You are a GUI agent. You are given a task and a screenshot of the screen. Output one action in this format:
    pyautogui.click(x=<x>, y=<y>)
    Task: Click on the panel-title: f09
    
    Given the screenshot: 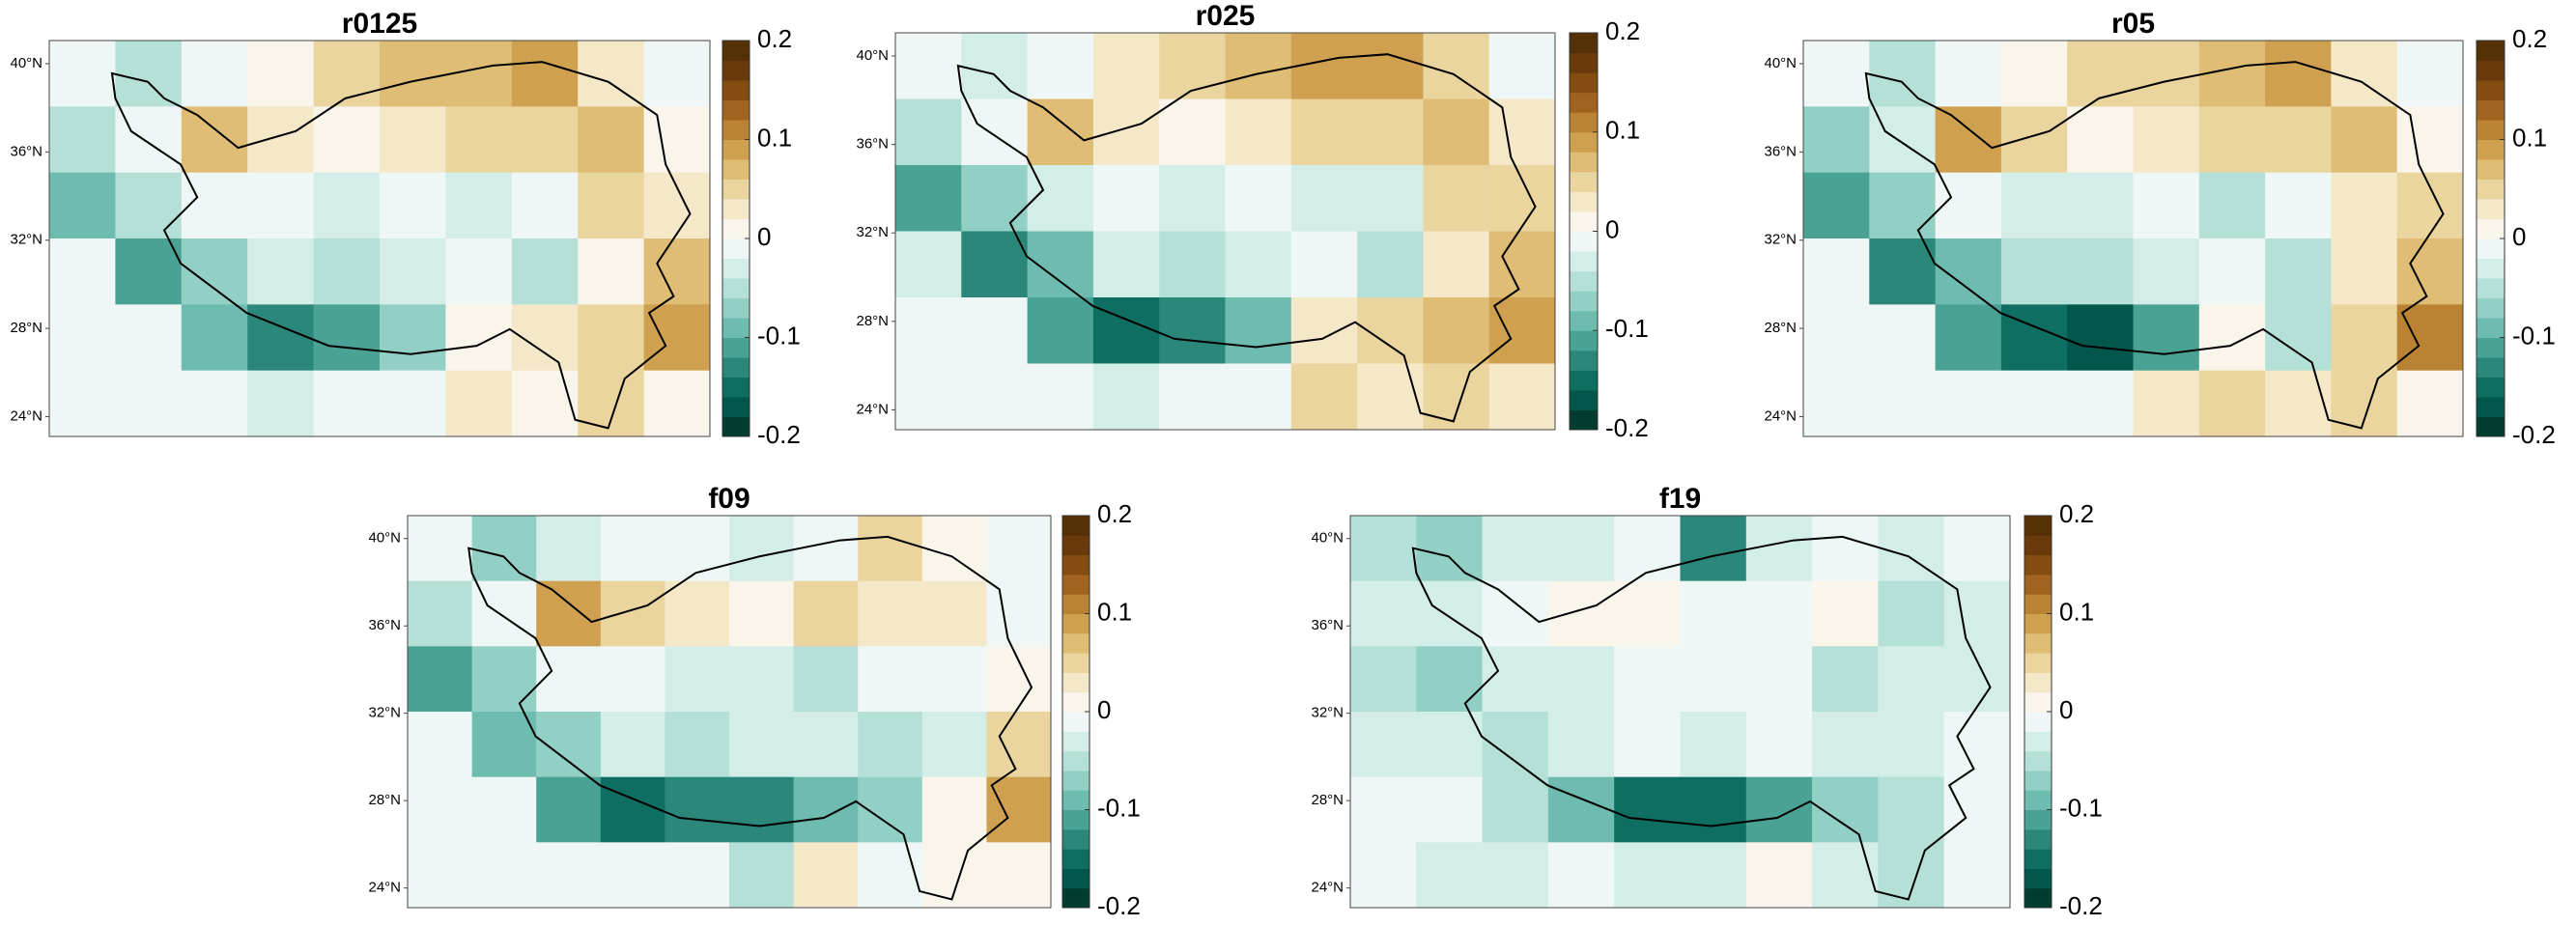 What is the action you would take?
    pyautogui.click(x=729, y=499)
    